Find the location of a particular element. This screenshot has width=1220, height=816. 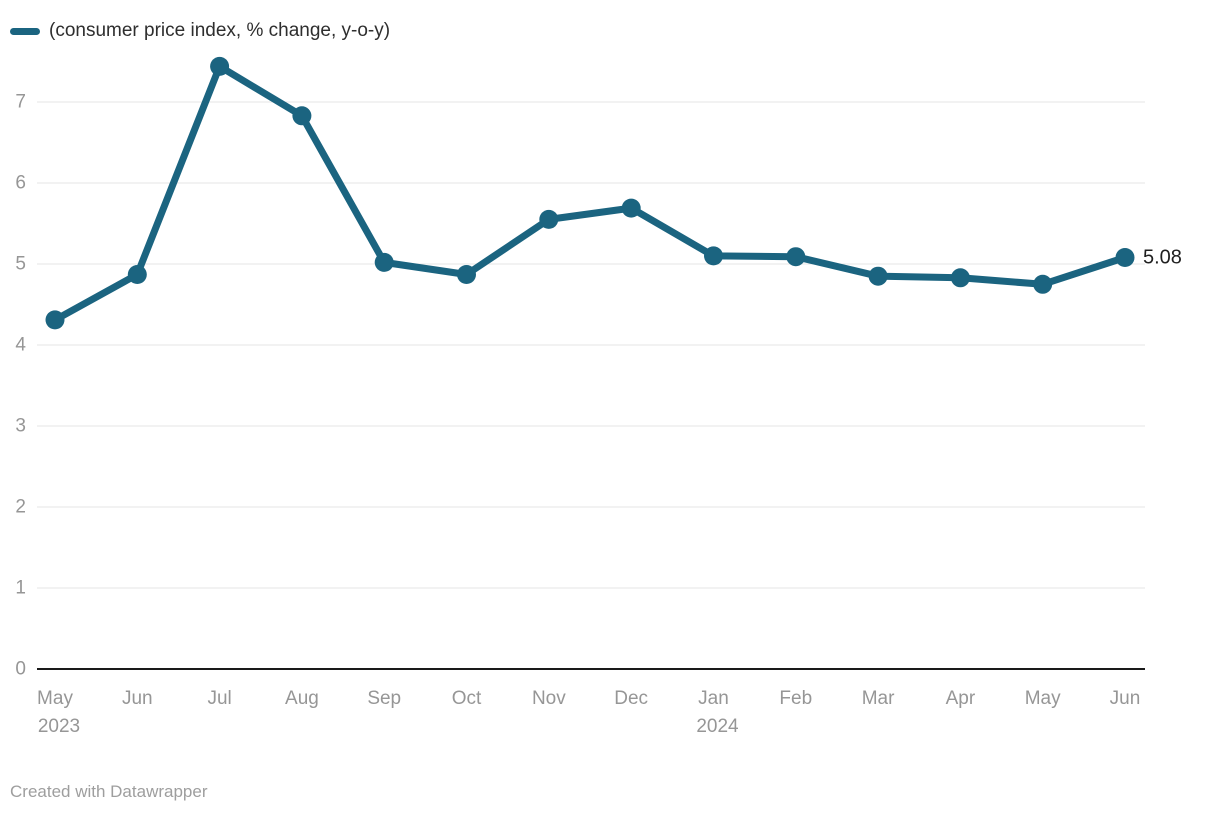

y-axis-tick-label-1: 1 is located at coordinates (20, 588).